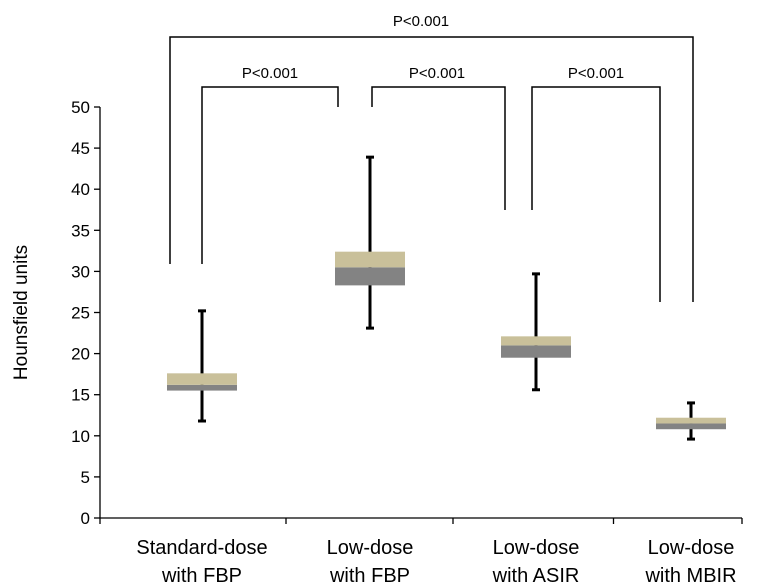  What do you see at coordinates (80, 313) in the screenshot?
I see `y-tick-label: 25` at bounding box center [80, 313].